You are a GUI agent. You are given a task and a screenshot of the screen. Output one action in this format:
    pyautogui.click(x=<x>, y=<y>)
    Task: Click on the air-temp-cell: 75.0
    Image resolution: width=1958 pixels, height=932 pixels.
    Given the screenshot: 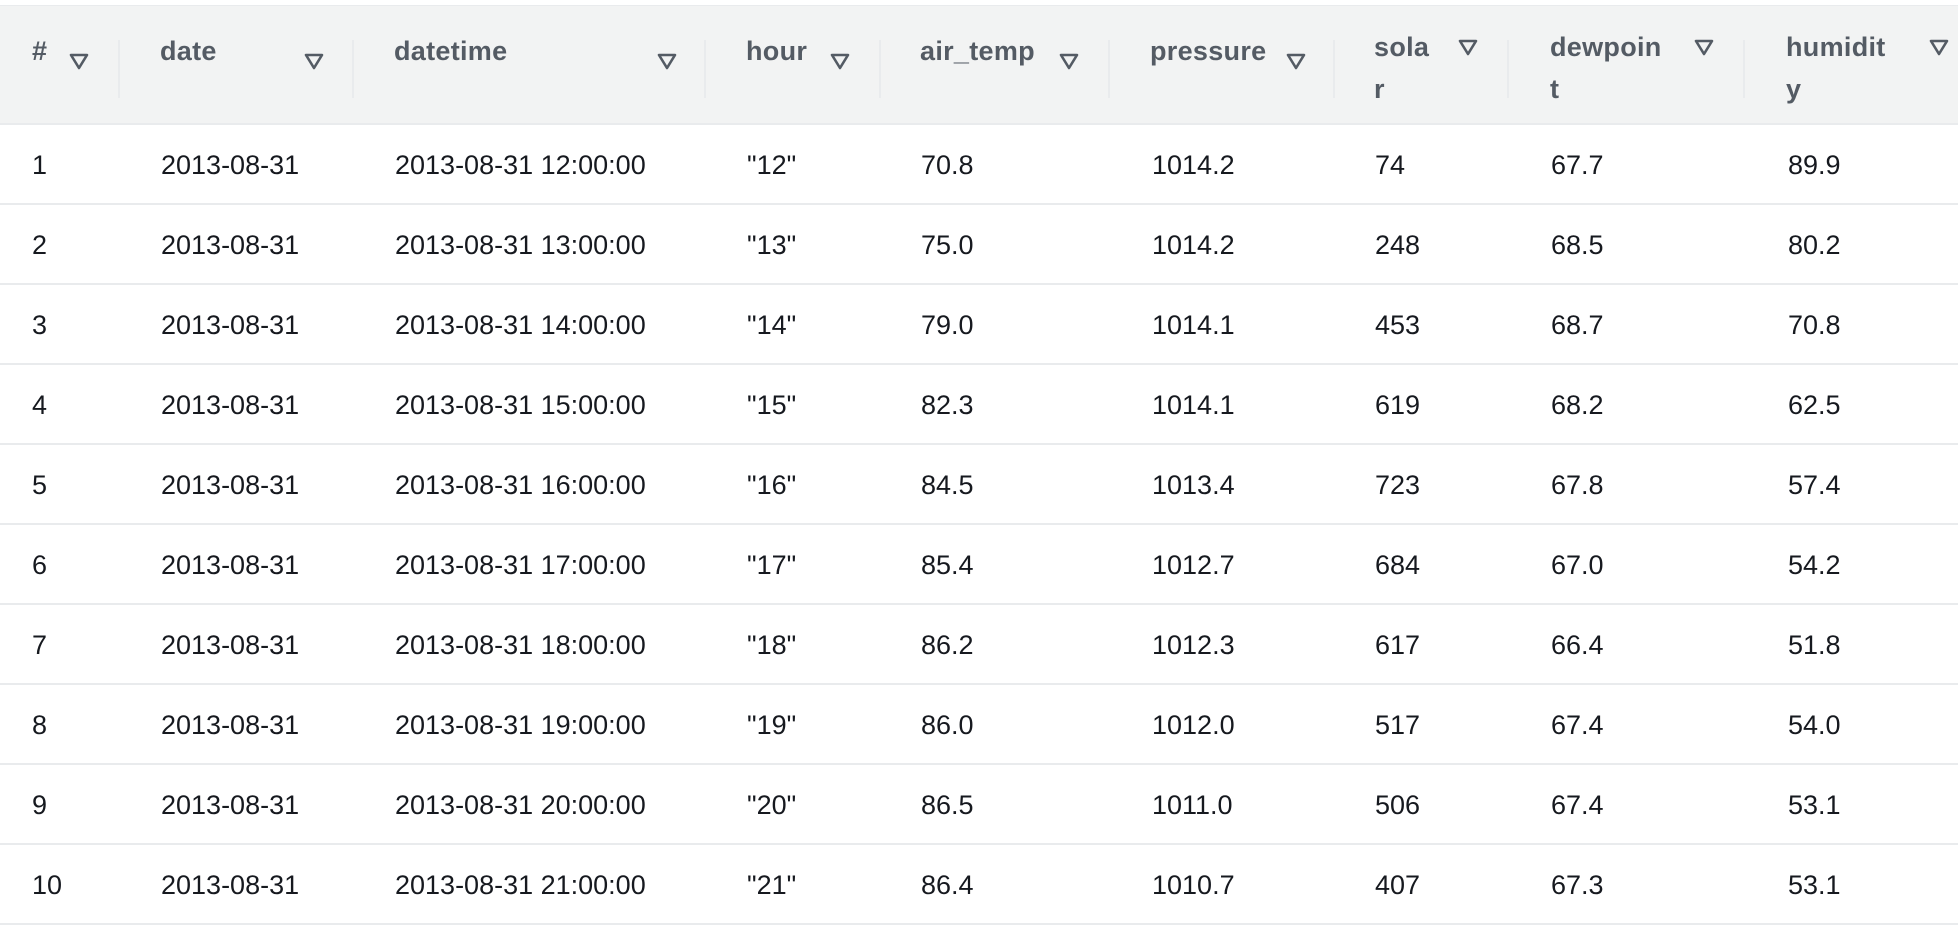 What is the action you would take?
    pyautogui.click(x=947, y=245)
    